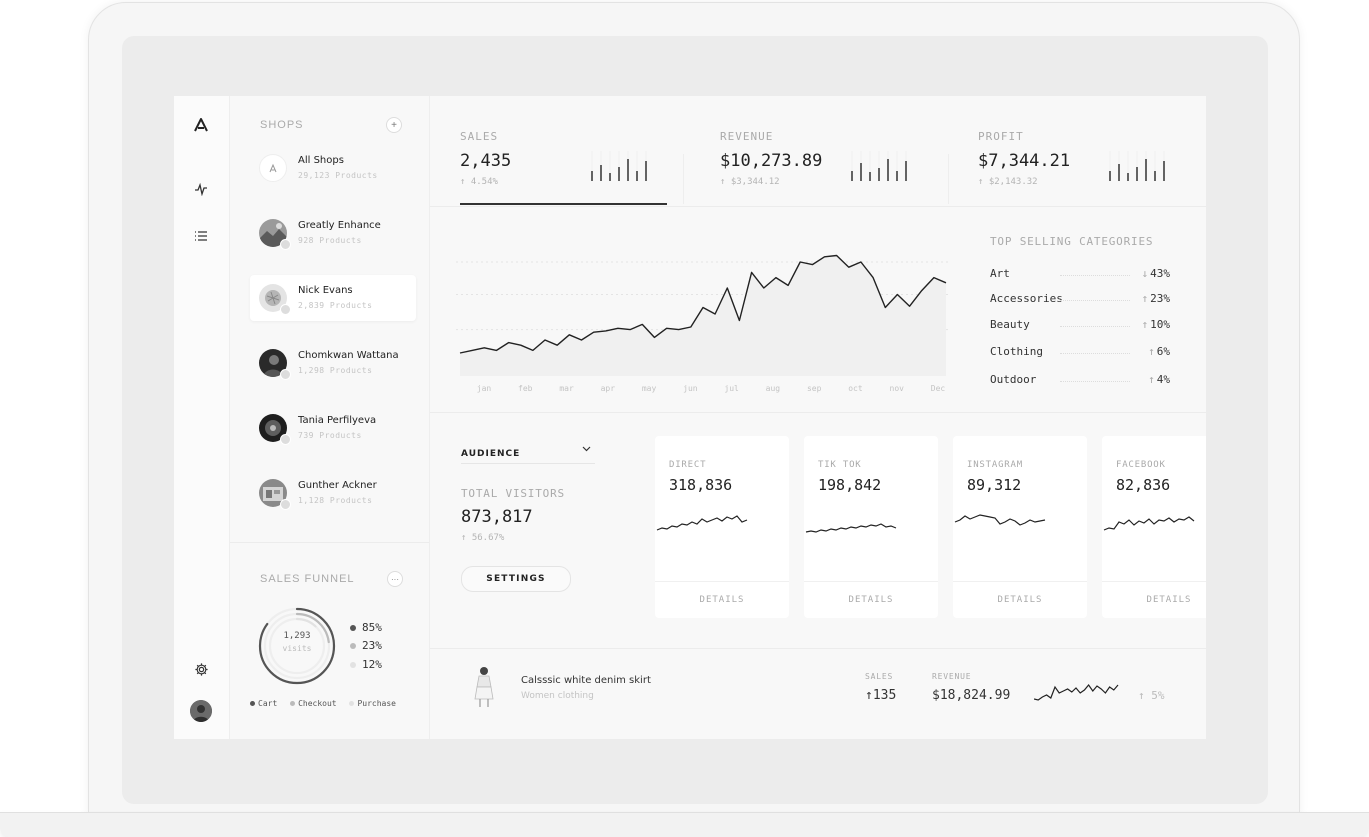 The image size is (1369, 837). What do you see at coordinates (479, 136) in the screenshot?
I see `kpi-label: SALES` at bounding box center [479, 136].